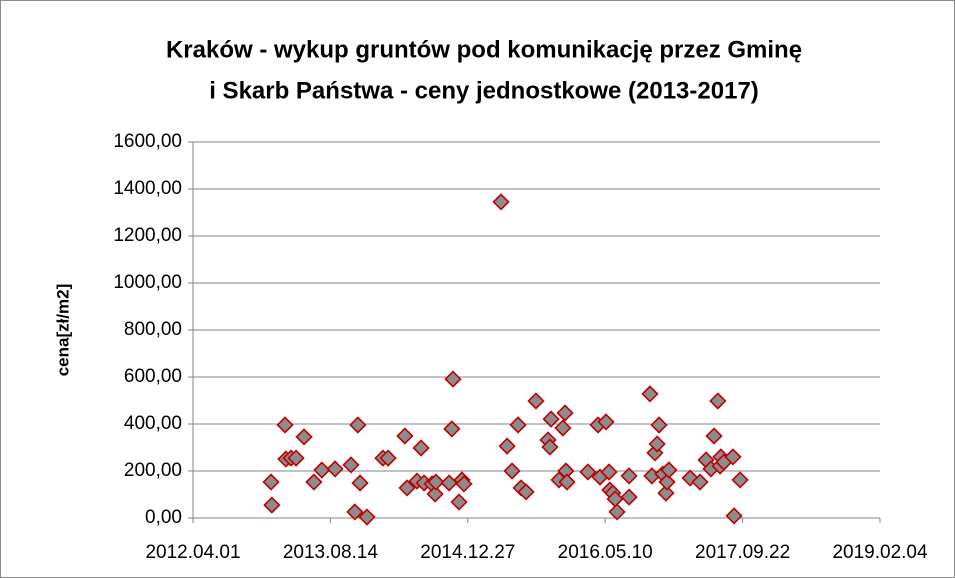 This screenshot has width=955, height=578. I want to click on x-tick-label: 2019.02.04, so click(880, 552).